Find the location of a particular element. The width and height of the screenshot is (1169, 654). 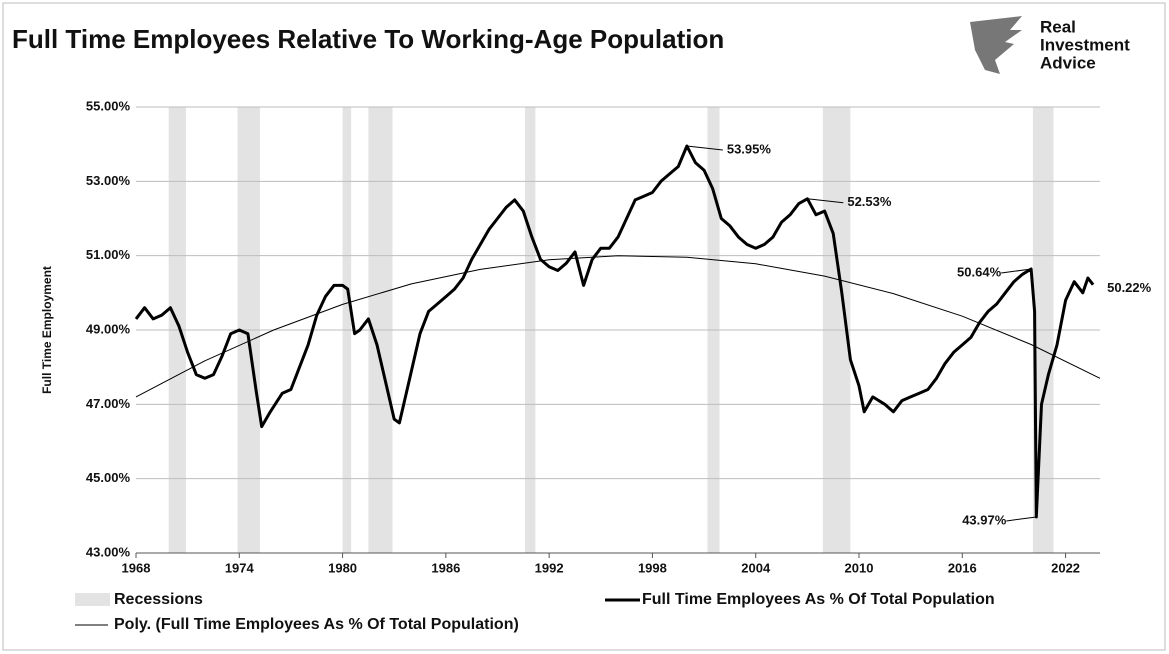

data-label: 53.95% is located at coordinates (749, 148).